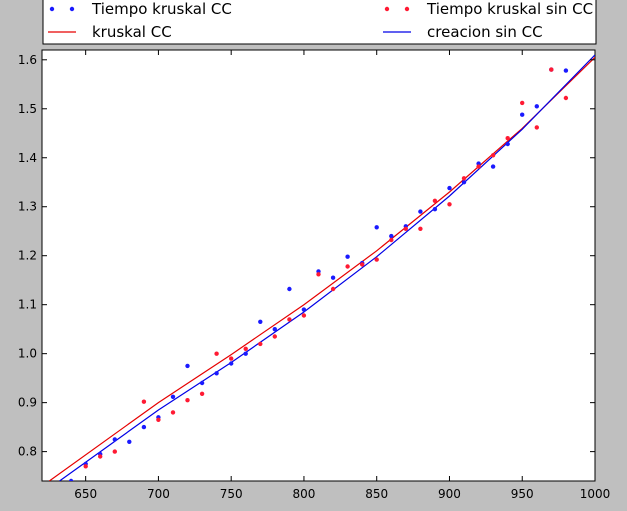 The image size is (627, 511). I want to click on x-tick-label: 700, so click(158, 494).